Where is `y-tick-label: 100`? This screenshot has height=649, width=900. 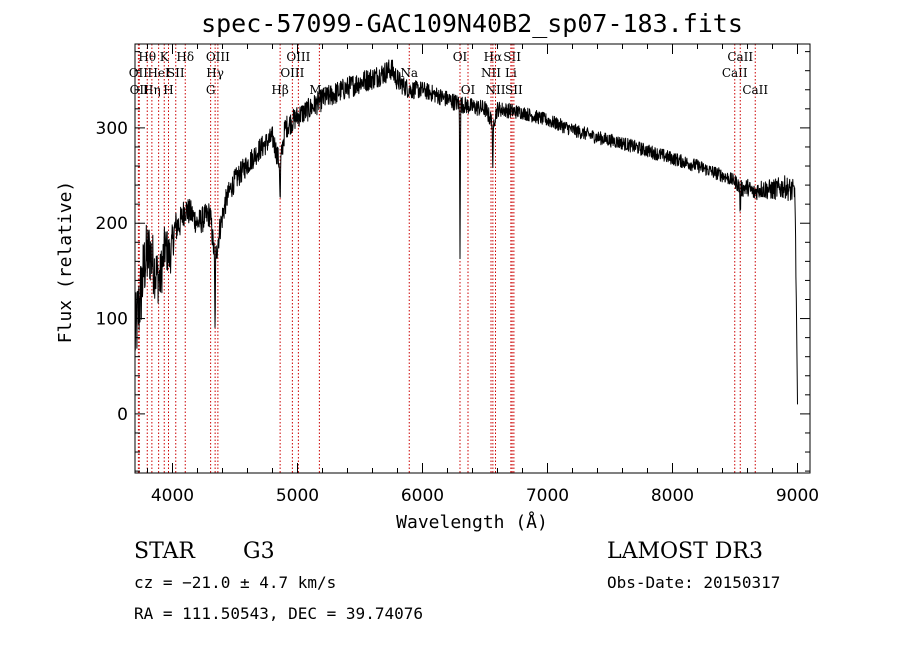 y-tick-label: 100 is located at coordinates (112, 320).